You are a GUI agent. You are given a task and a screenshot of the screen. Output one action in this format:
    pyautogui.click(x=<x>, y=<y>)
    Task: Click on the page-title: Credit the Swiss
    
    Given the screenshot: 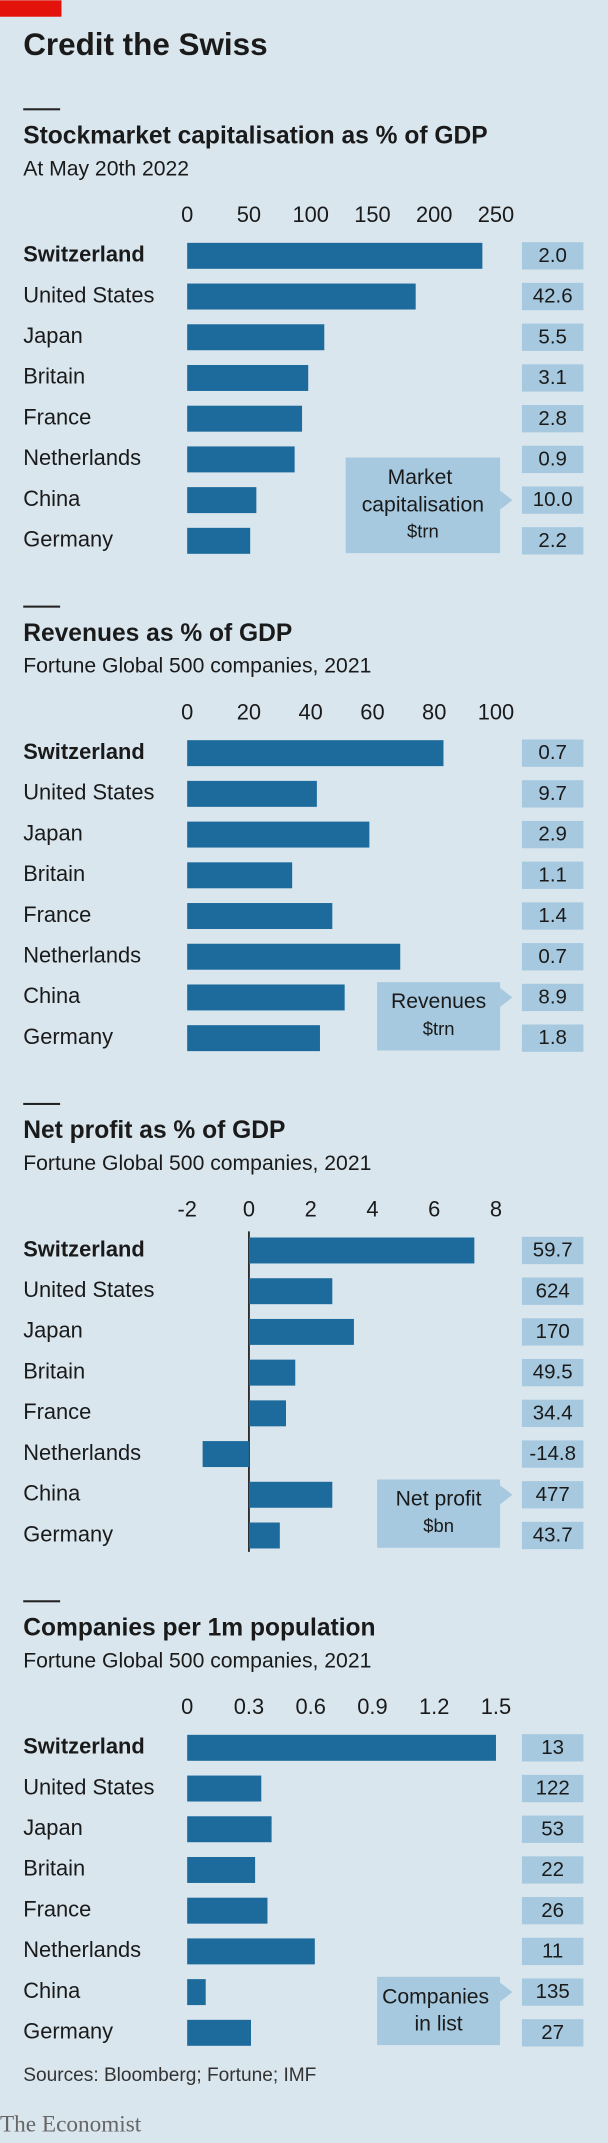 What is the action you would take?
    pyautogui.click(x=145, y=44)
    